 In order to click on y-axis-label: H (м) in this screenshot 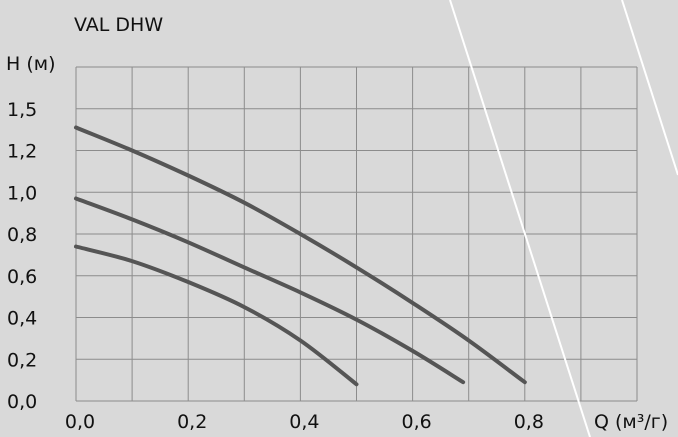, I will do `click(31, 64)`.